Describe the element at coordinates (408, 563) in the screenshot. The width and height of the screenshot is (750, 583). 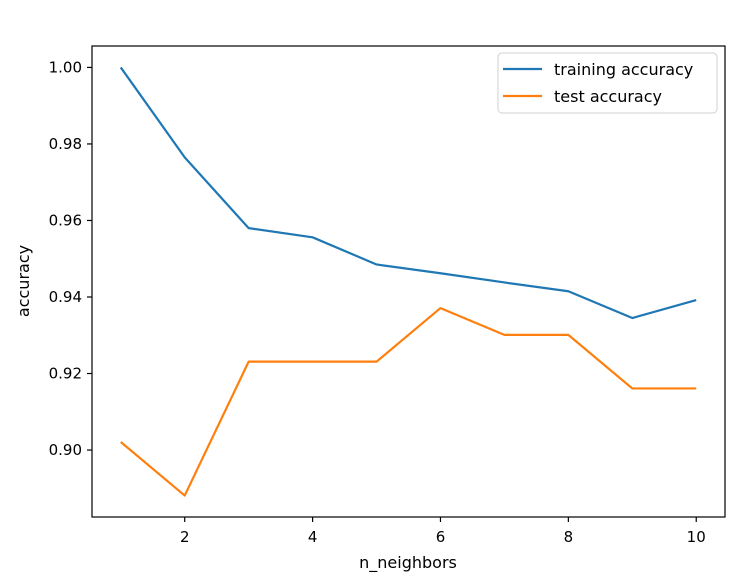
I see `x-axis-label: n_neighbors` at that location.